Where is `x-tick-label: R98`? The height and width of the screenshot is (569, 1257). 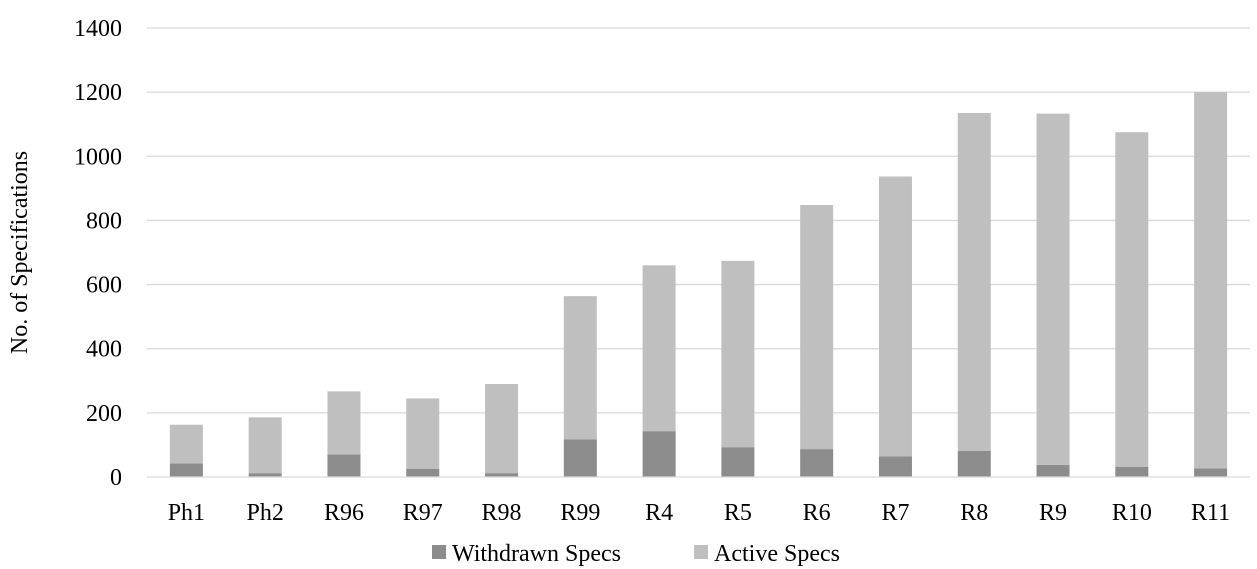 x-tick-label: R98 is located at coordinates (502, 513).